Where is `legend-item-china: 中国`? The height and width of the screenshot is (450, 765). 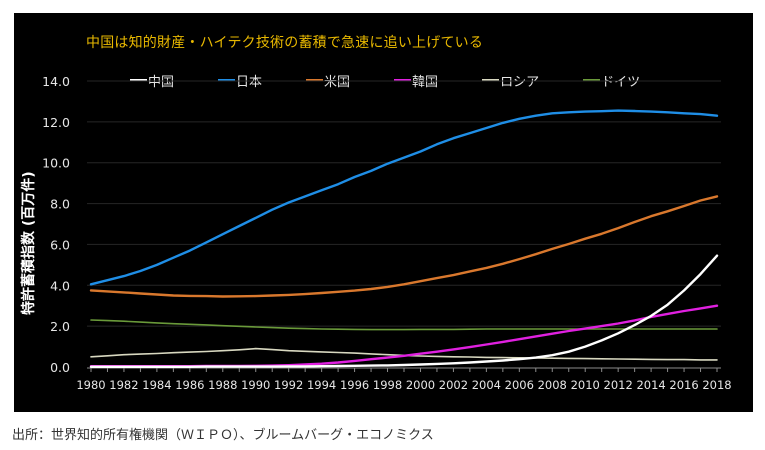 legend-item-china: 中国 is located at coordinates (152, 80).